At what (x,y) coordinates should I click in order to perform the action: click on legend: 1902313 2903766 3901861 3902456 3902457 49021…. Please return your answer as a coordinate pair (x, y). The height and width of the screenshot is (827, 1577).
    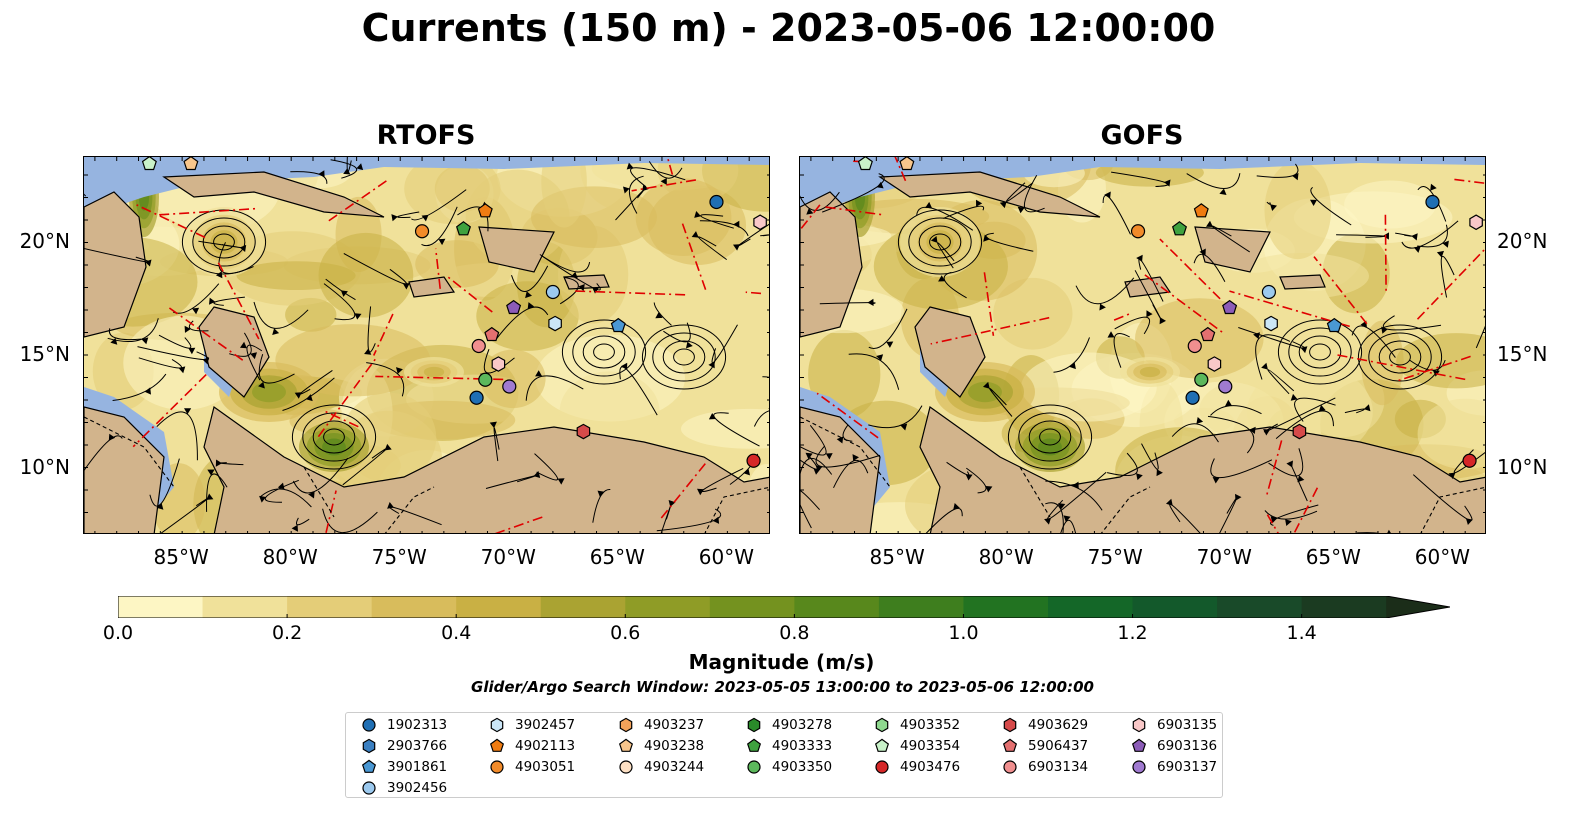
    Looking at the image, I should click on (784, 755).